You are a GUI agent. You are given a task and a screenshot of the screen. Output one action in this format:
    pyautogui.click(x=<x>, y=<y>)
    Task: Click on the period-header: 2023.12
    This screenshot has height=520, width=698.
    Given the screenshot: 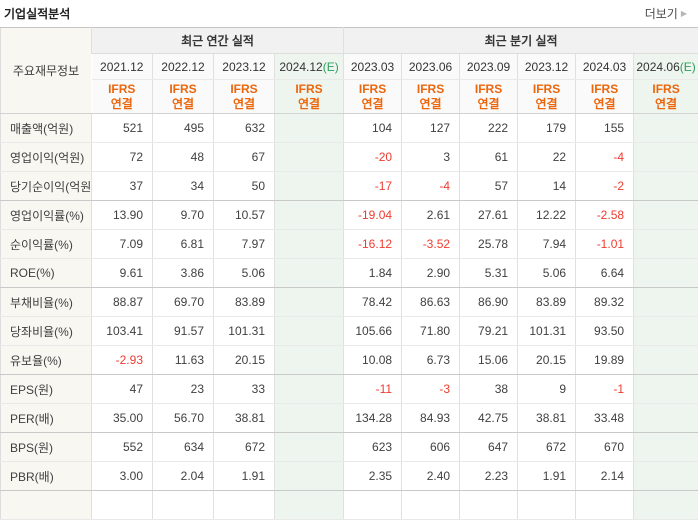 What is the action you would take?
    pyautogui.click(x=244, y=67)
    